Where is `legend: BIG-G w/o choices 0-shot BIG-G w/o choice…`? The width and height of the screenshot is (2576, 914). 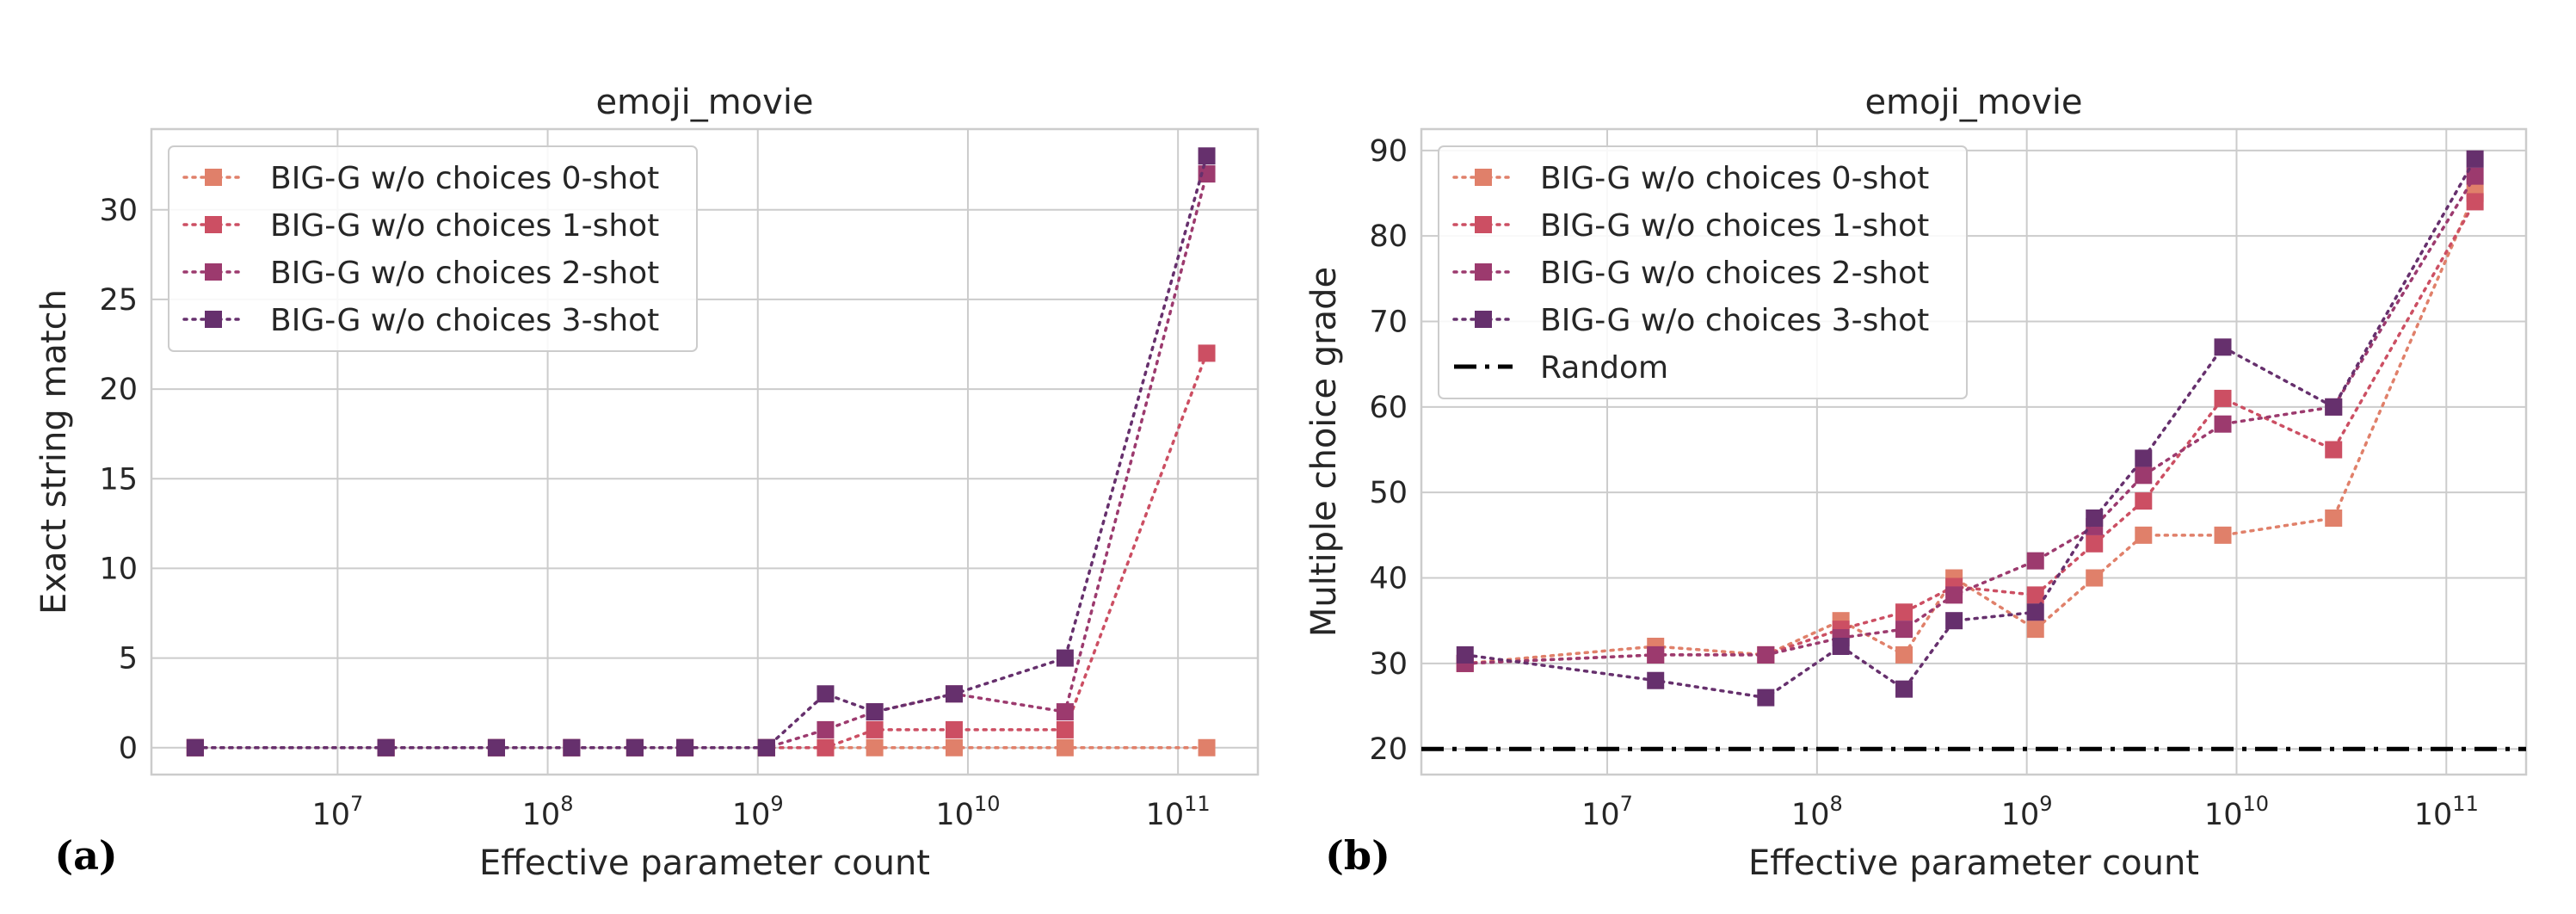 legend: BIG-G w/o choices 0-shot BIG-G w/o choice… is located at coordinates (433, 248).